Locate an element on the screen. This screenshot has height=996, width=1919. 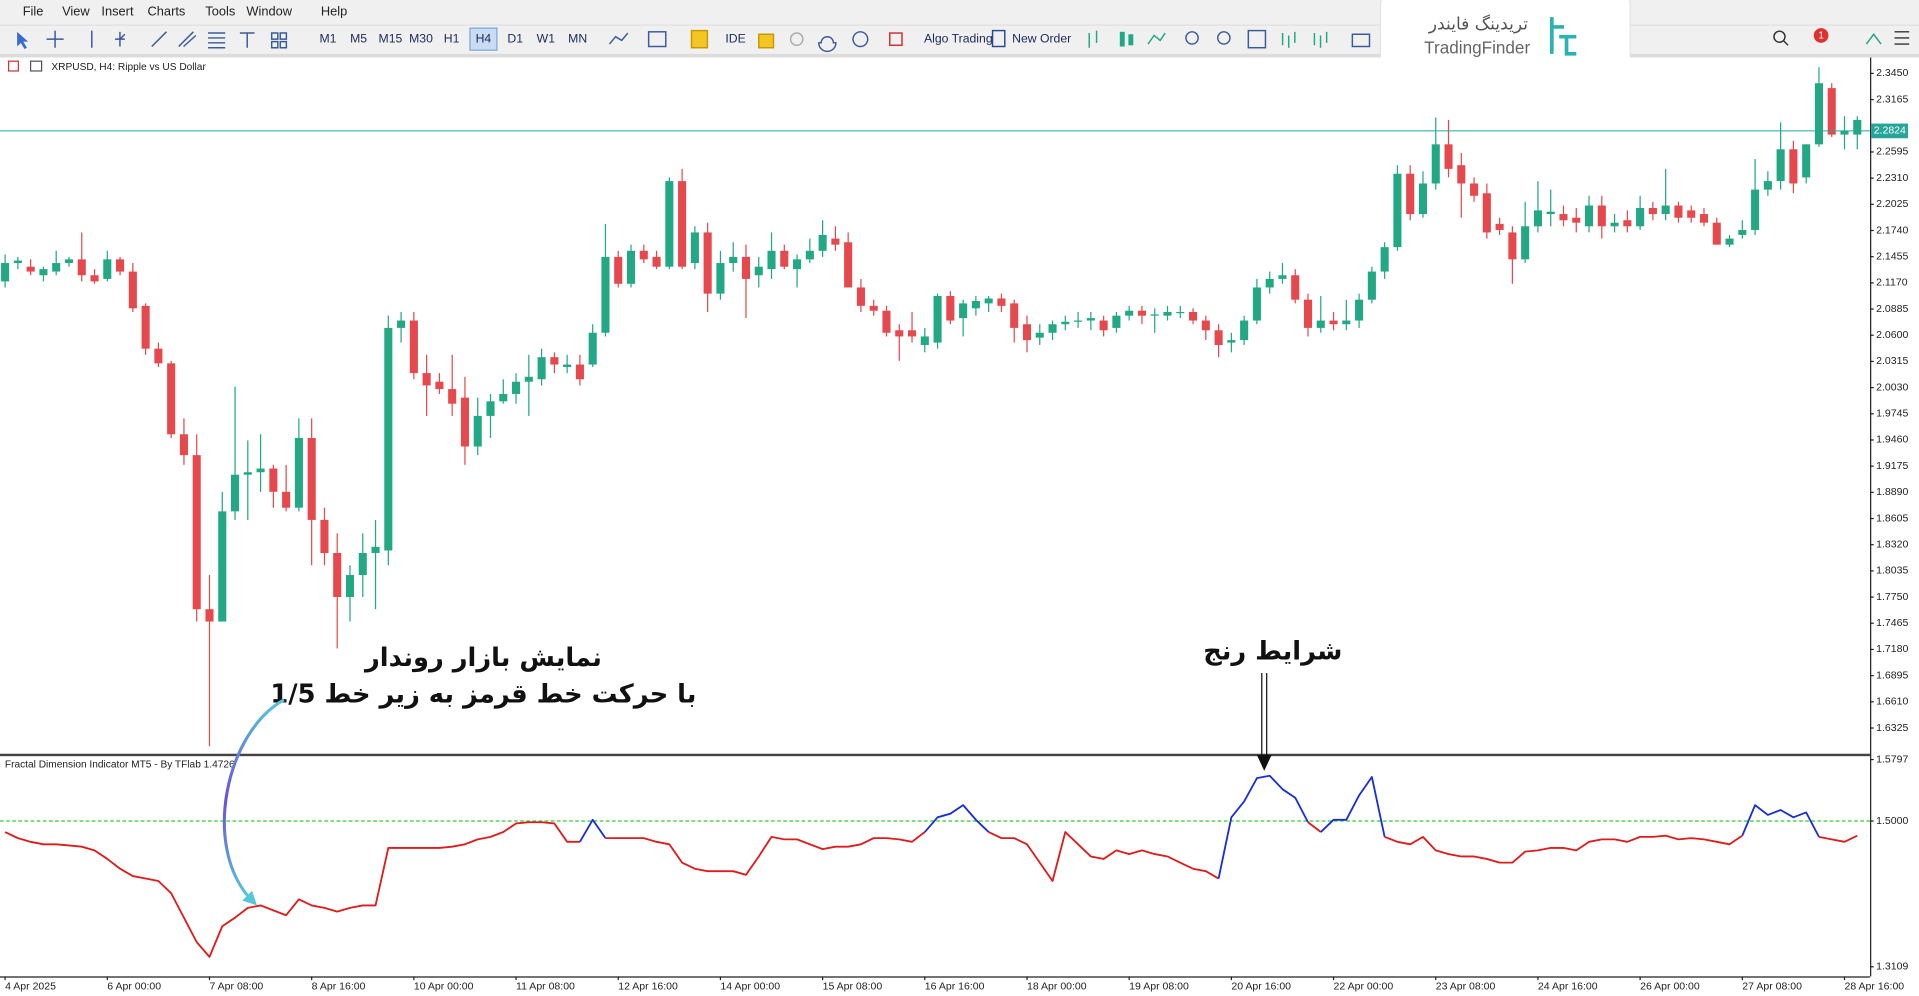
y-tick-label: 2.1455 is located at coordinates (1892, 256).